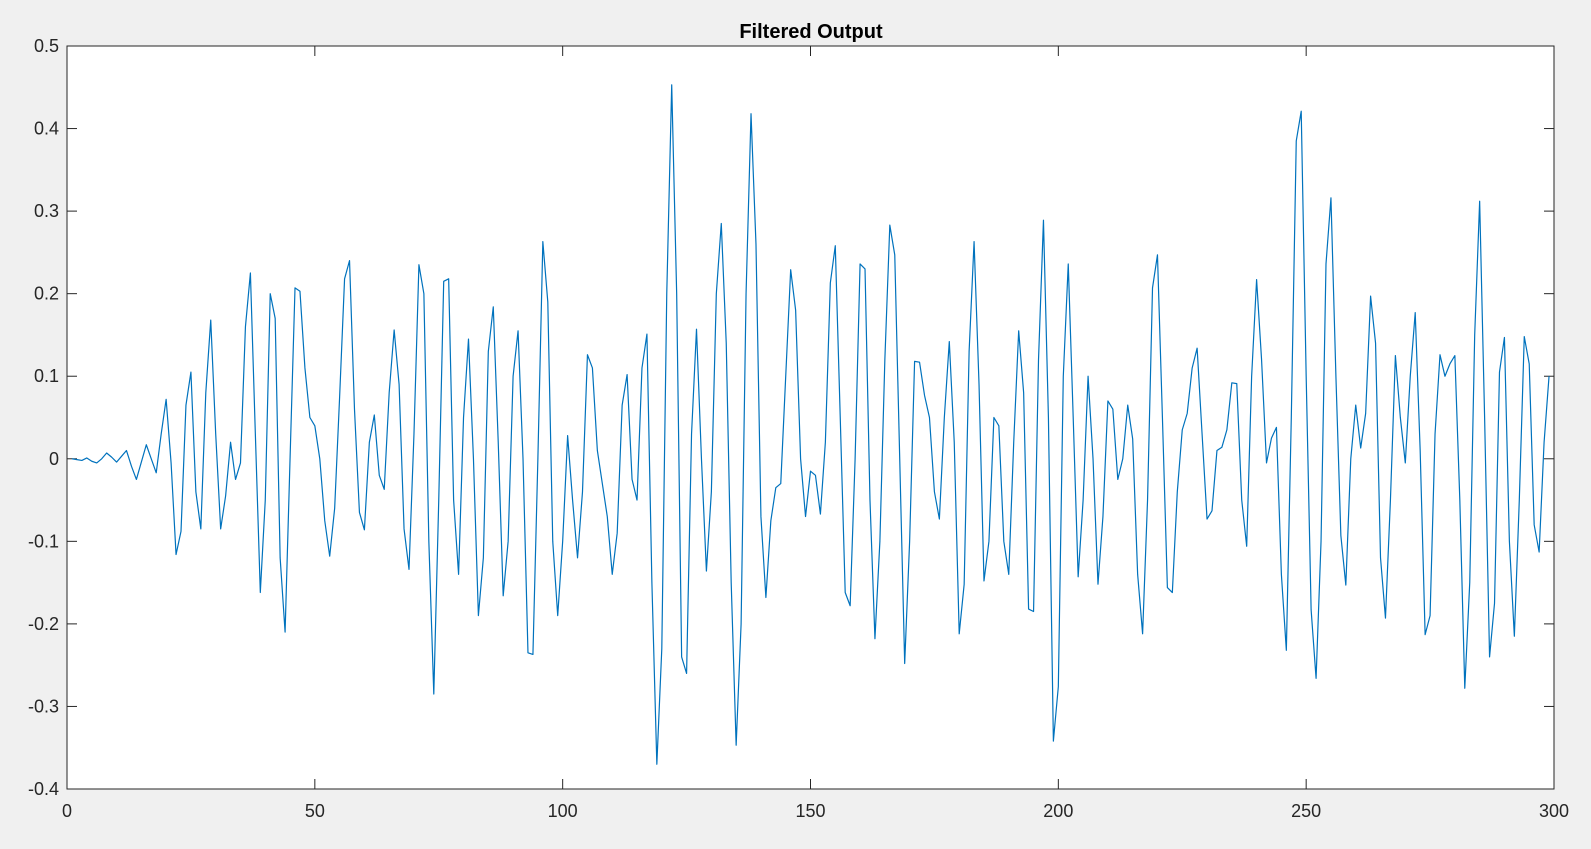 The height and width of the screenshot is (849, 1591). Describe the element at coordinates (46, 376) in the screenshot. I see `y-tick-label: 0.1` at that location.